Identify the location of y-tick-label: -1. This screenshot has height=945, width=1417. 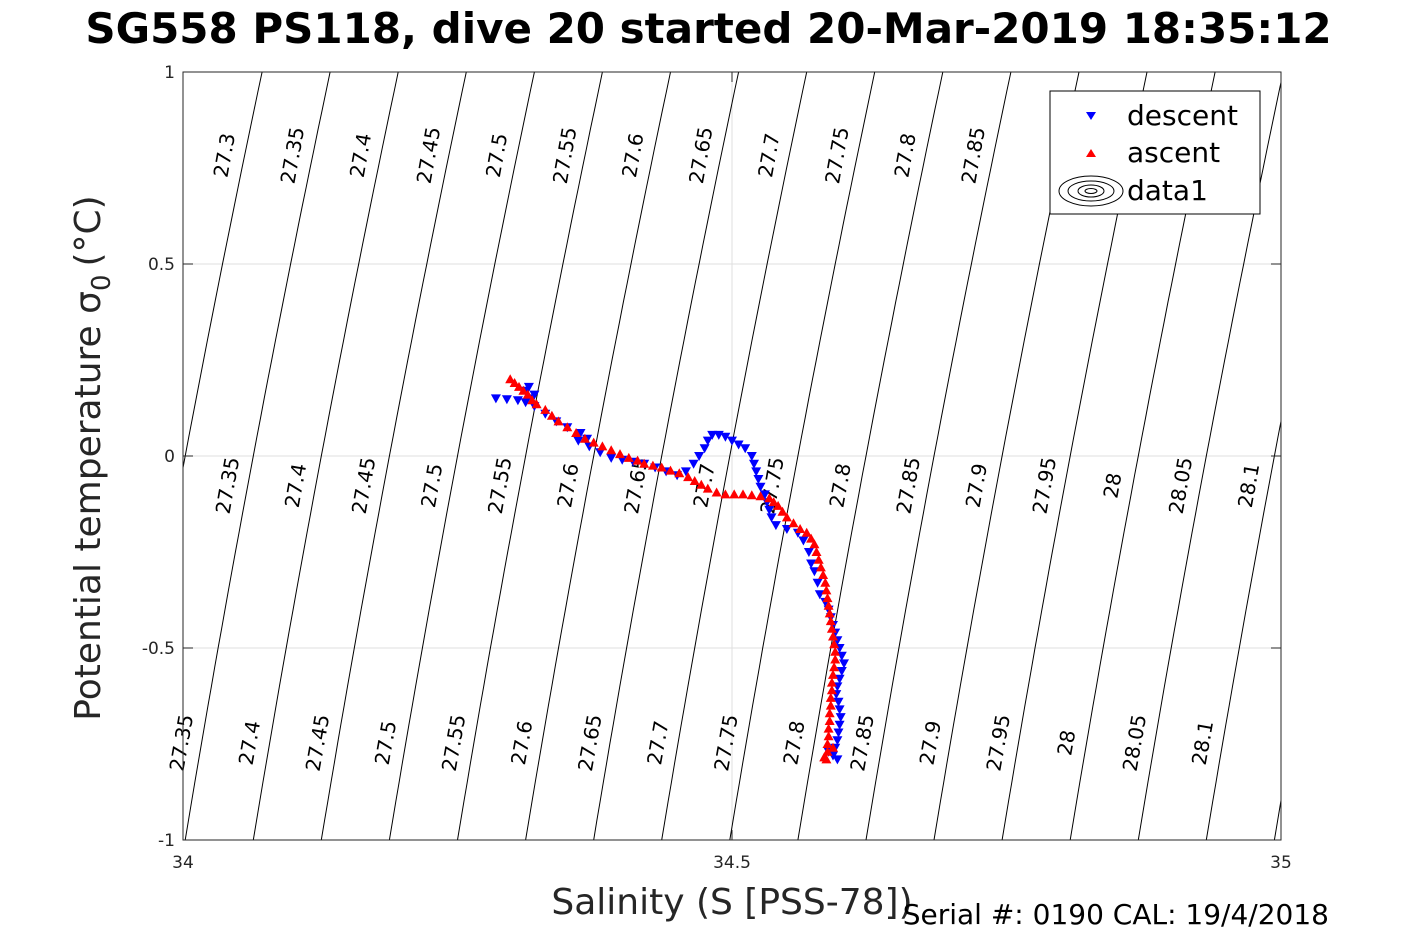
(166, 841).